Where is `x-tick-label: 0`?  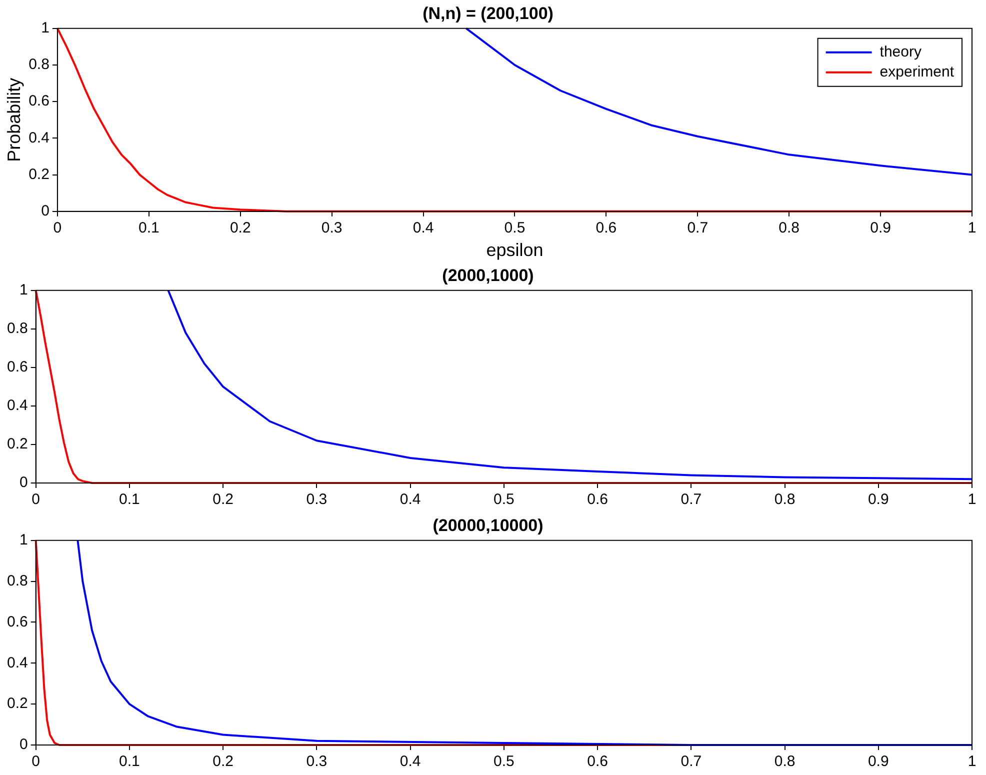 x-tick-label: 0 is located at coordinates (57, 228).